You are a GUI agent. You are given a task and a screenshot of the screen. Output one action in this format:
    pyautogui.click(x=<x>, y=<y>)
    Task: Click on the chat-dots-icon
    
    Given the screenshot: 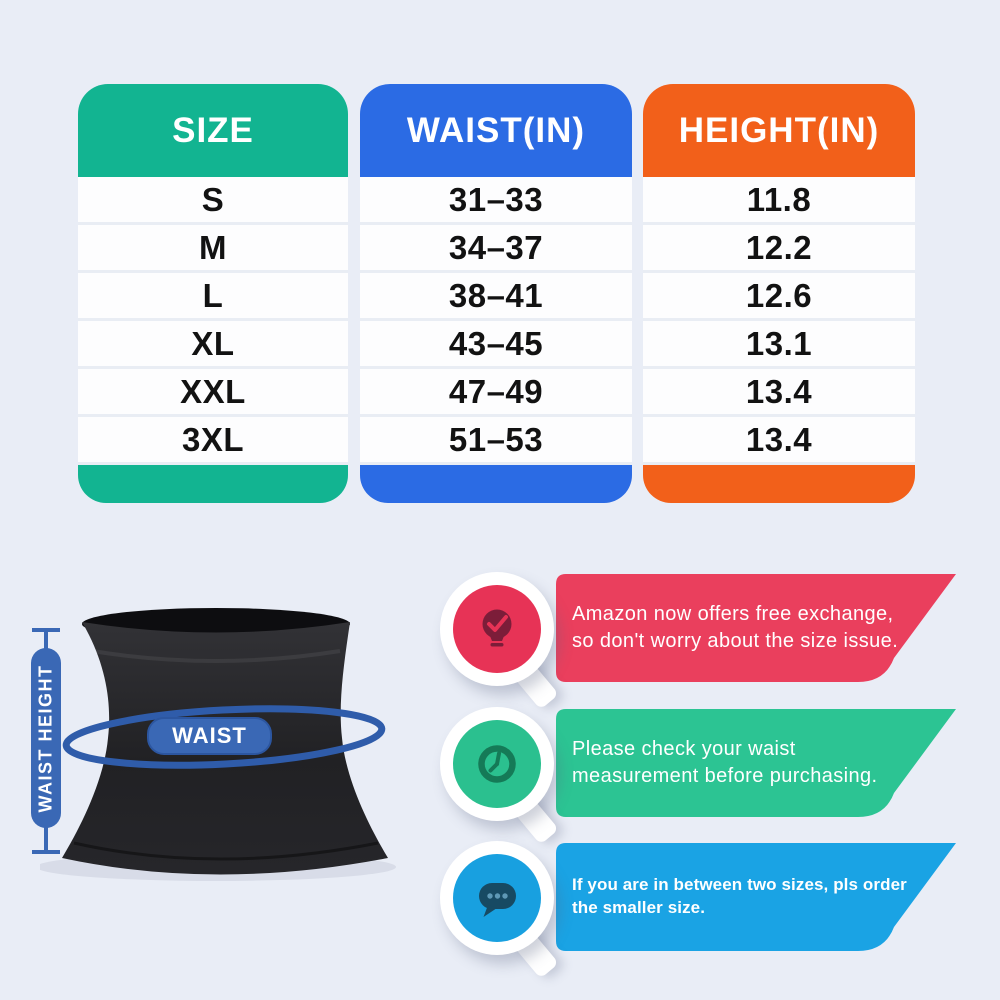 What is the action you would take?
    pyautogui.click(x=497, y=900)
    